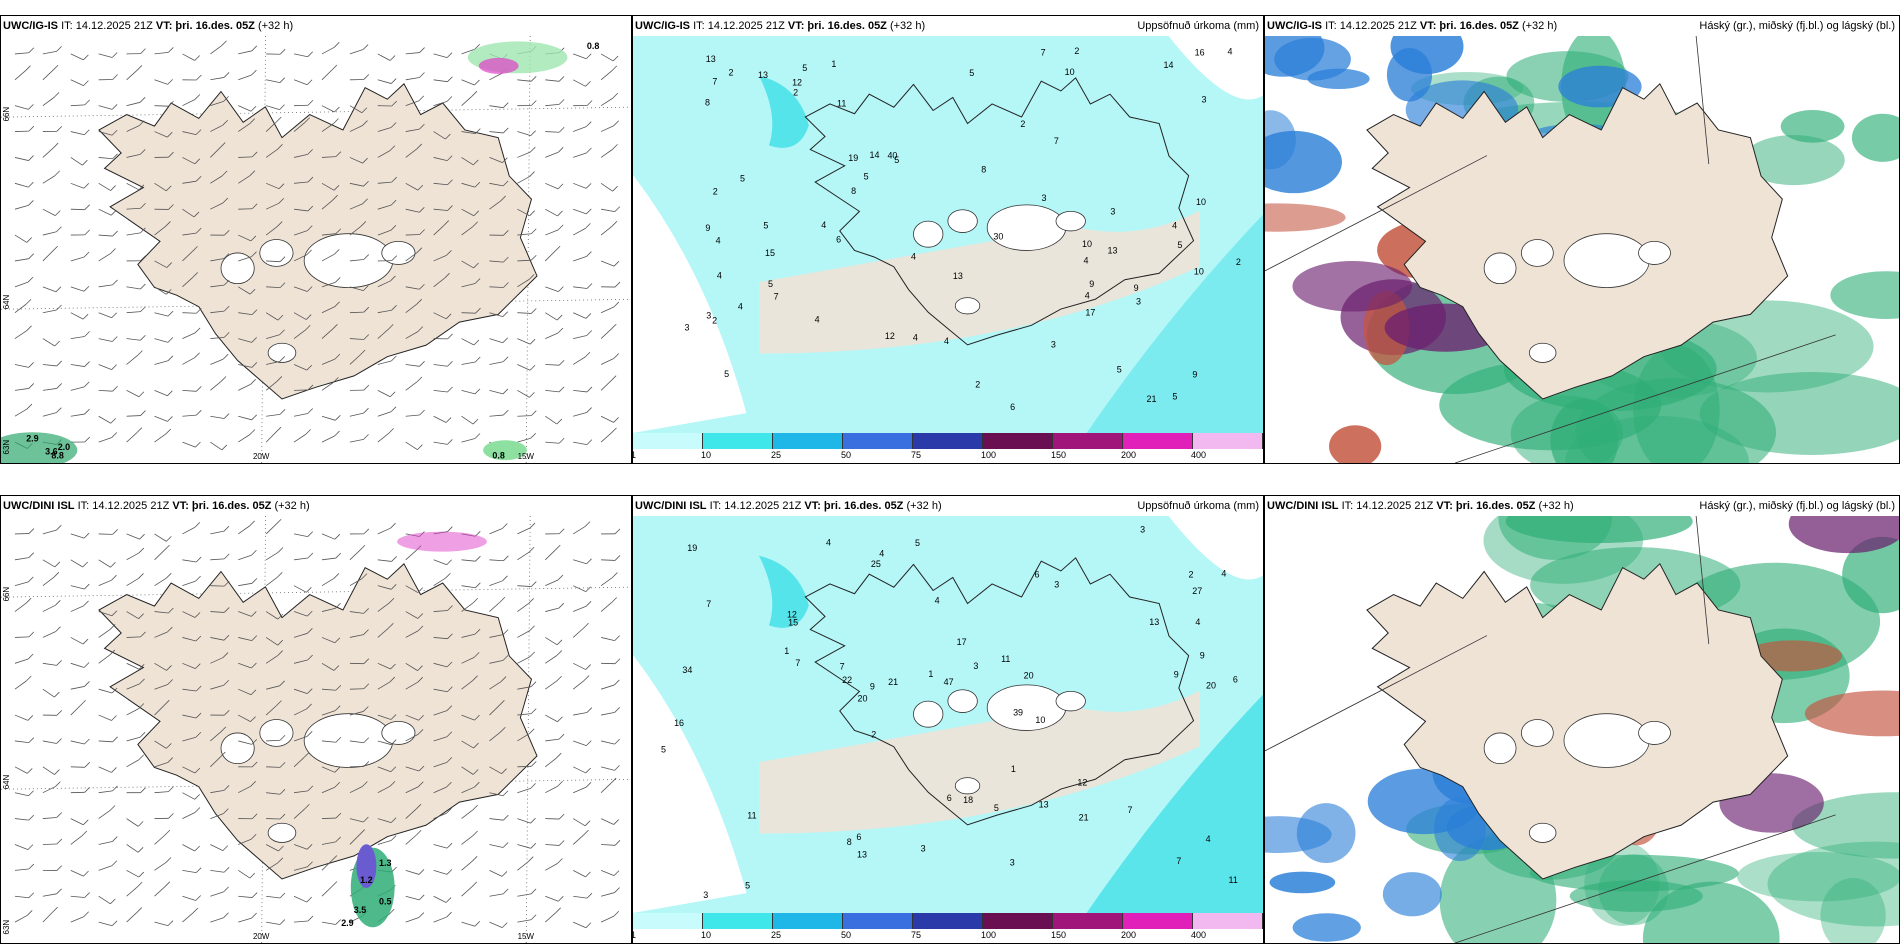  Describe the element at coordinates (1556, 506) in the screenshot. I see `lead-time: (+32 h)` at that location.